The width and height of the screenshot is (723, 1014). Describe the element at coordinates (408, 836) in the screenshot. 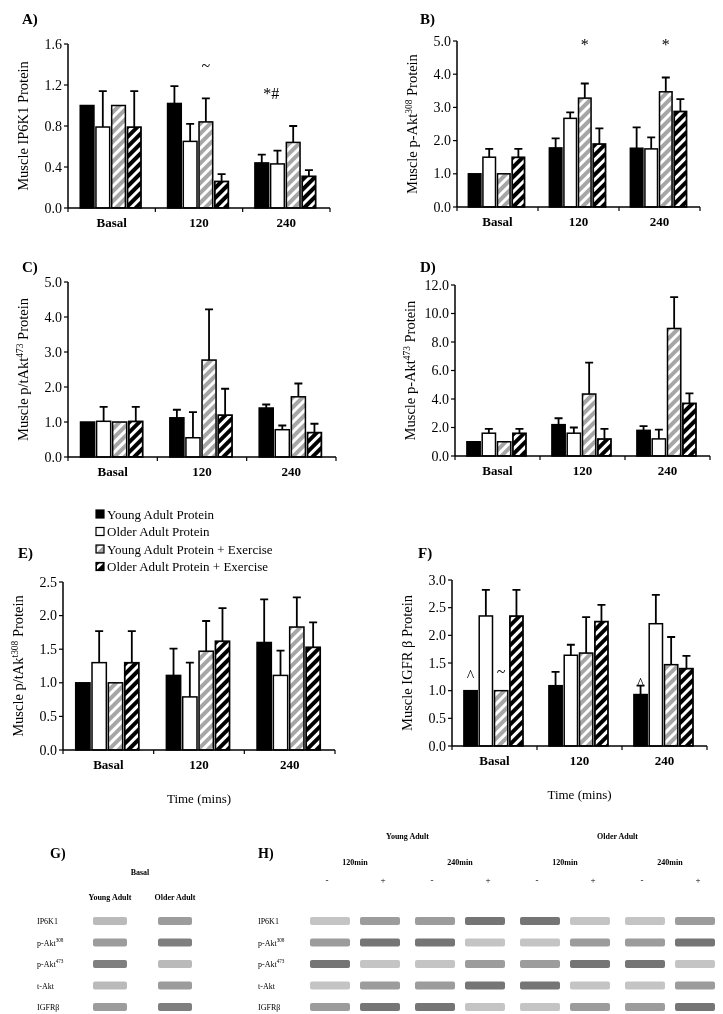

I see `text: Young Adult` at that location.